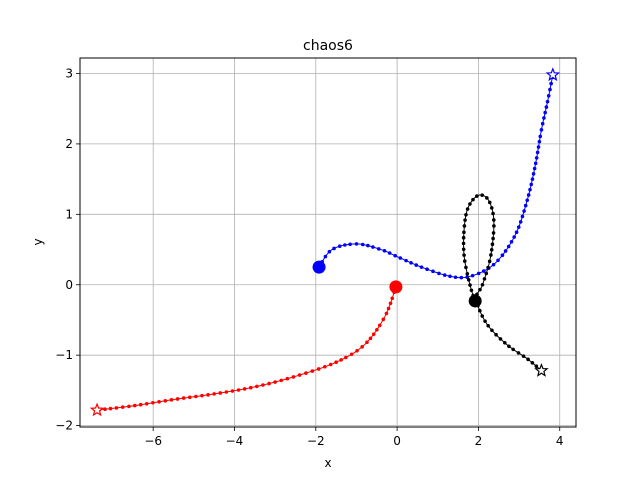  I want to click on x-tick-label: 4, so click(560, 441).